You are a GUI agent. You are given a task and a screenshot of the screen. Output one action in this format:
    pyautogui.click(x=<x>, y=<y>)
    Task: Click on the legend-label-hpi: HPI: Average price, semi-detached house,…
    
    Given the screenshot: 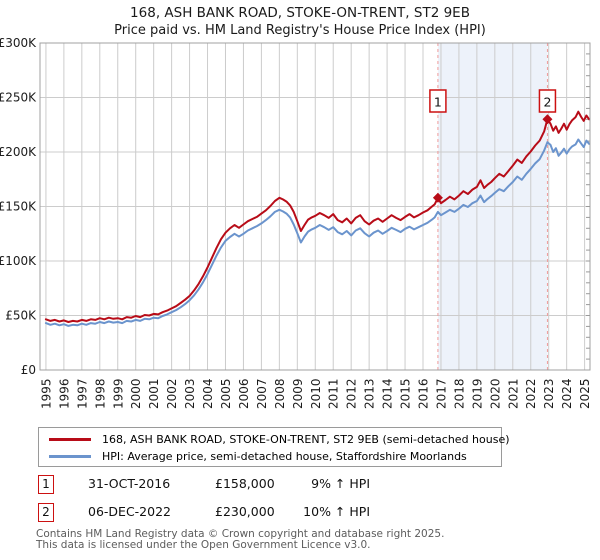 What is the action you would take?
    pyautogui.click(x=284, y=456)
    